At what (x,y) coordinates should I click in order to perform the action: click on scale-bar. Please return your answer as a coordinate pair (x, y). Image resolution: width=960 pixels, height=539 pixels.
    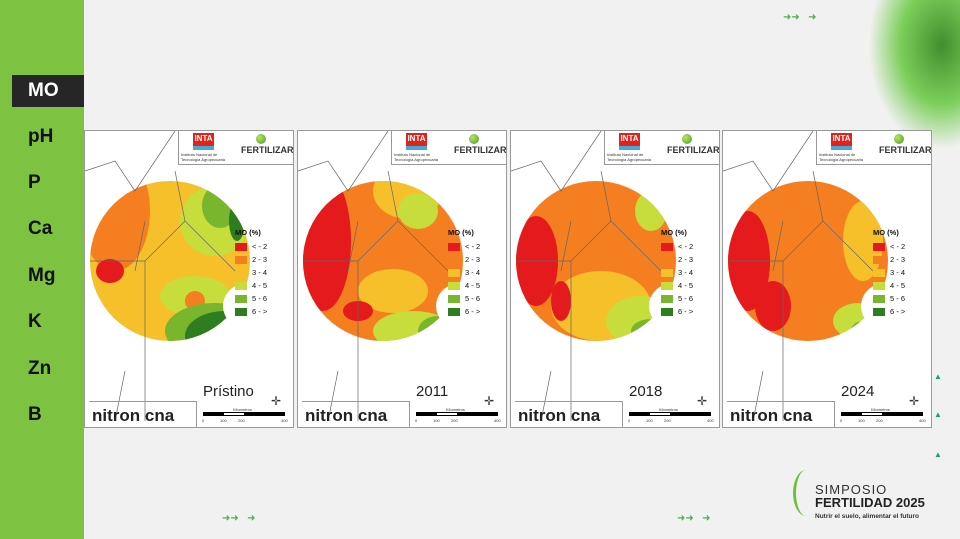
    Looking at the image, I should click on (457, 414).